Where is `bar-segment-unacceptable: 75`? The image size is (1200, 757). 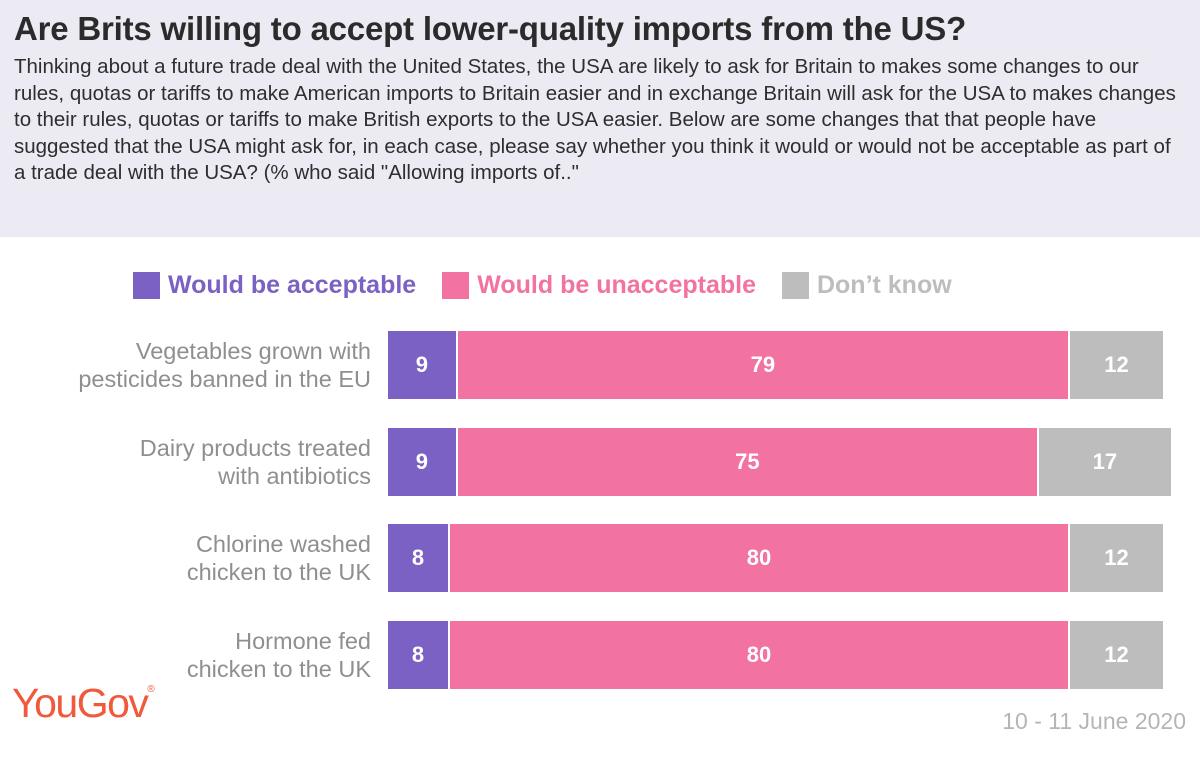 bar-segment-unacceptable: 75 is located at coordinates (747, 462).